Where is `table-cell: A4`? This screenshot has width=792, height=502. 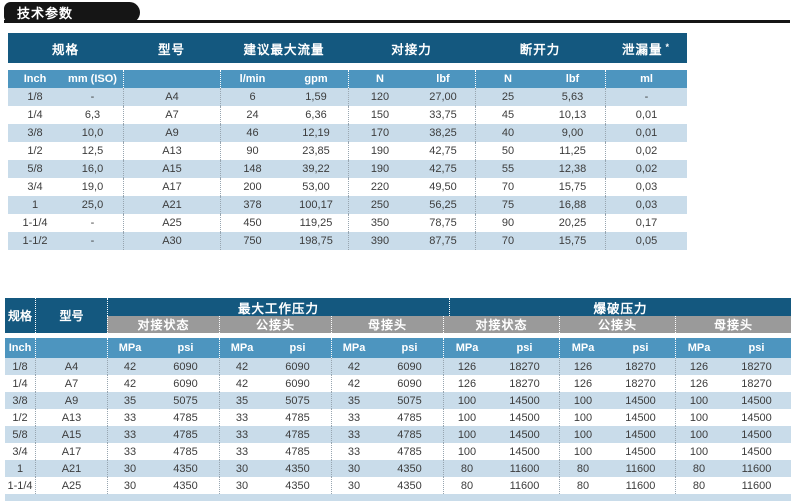
table-cell: A4 is located at coordinates (171, 97).